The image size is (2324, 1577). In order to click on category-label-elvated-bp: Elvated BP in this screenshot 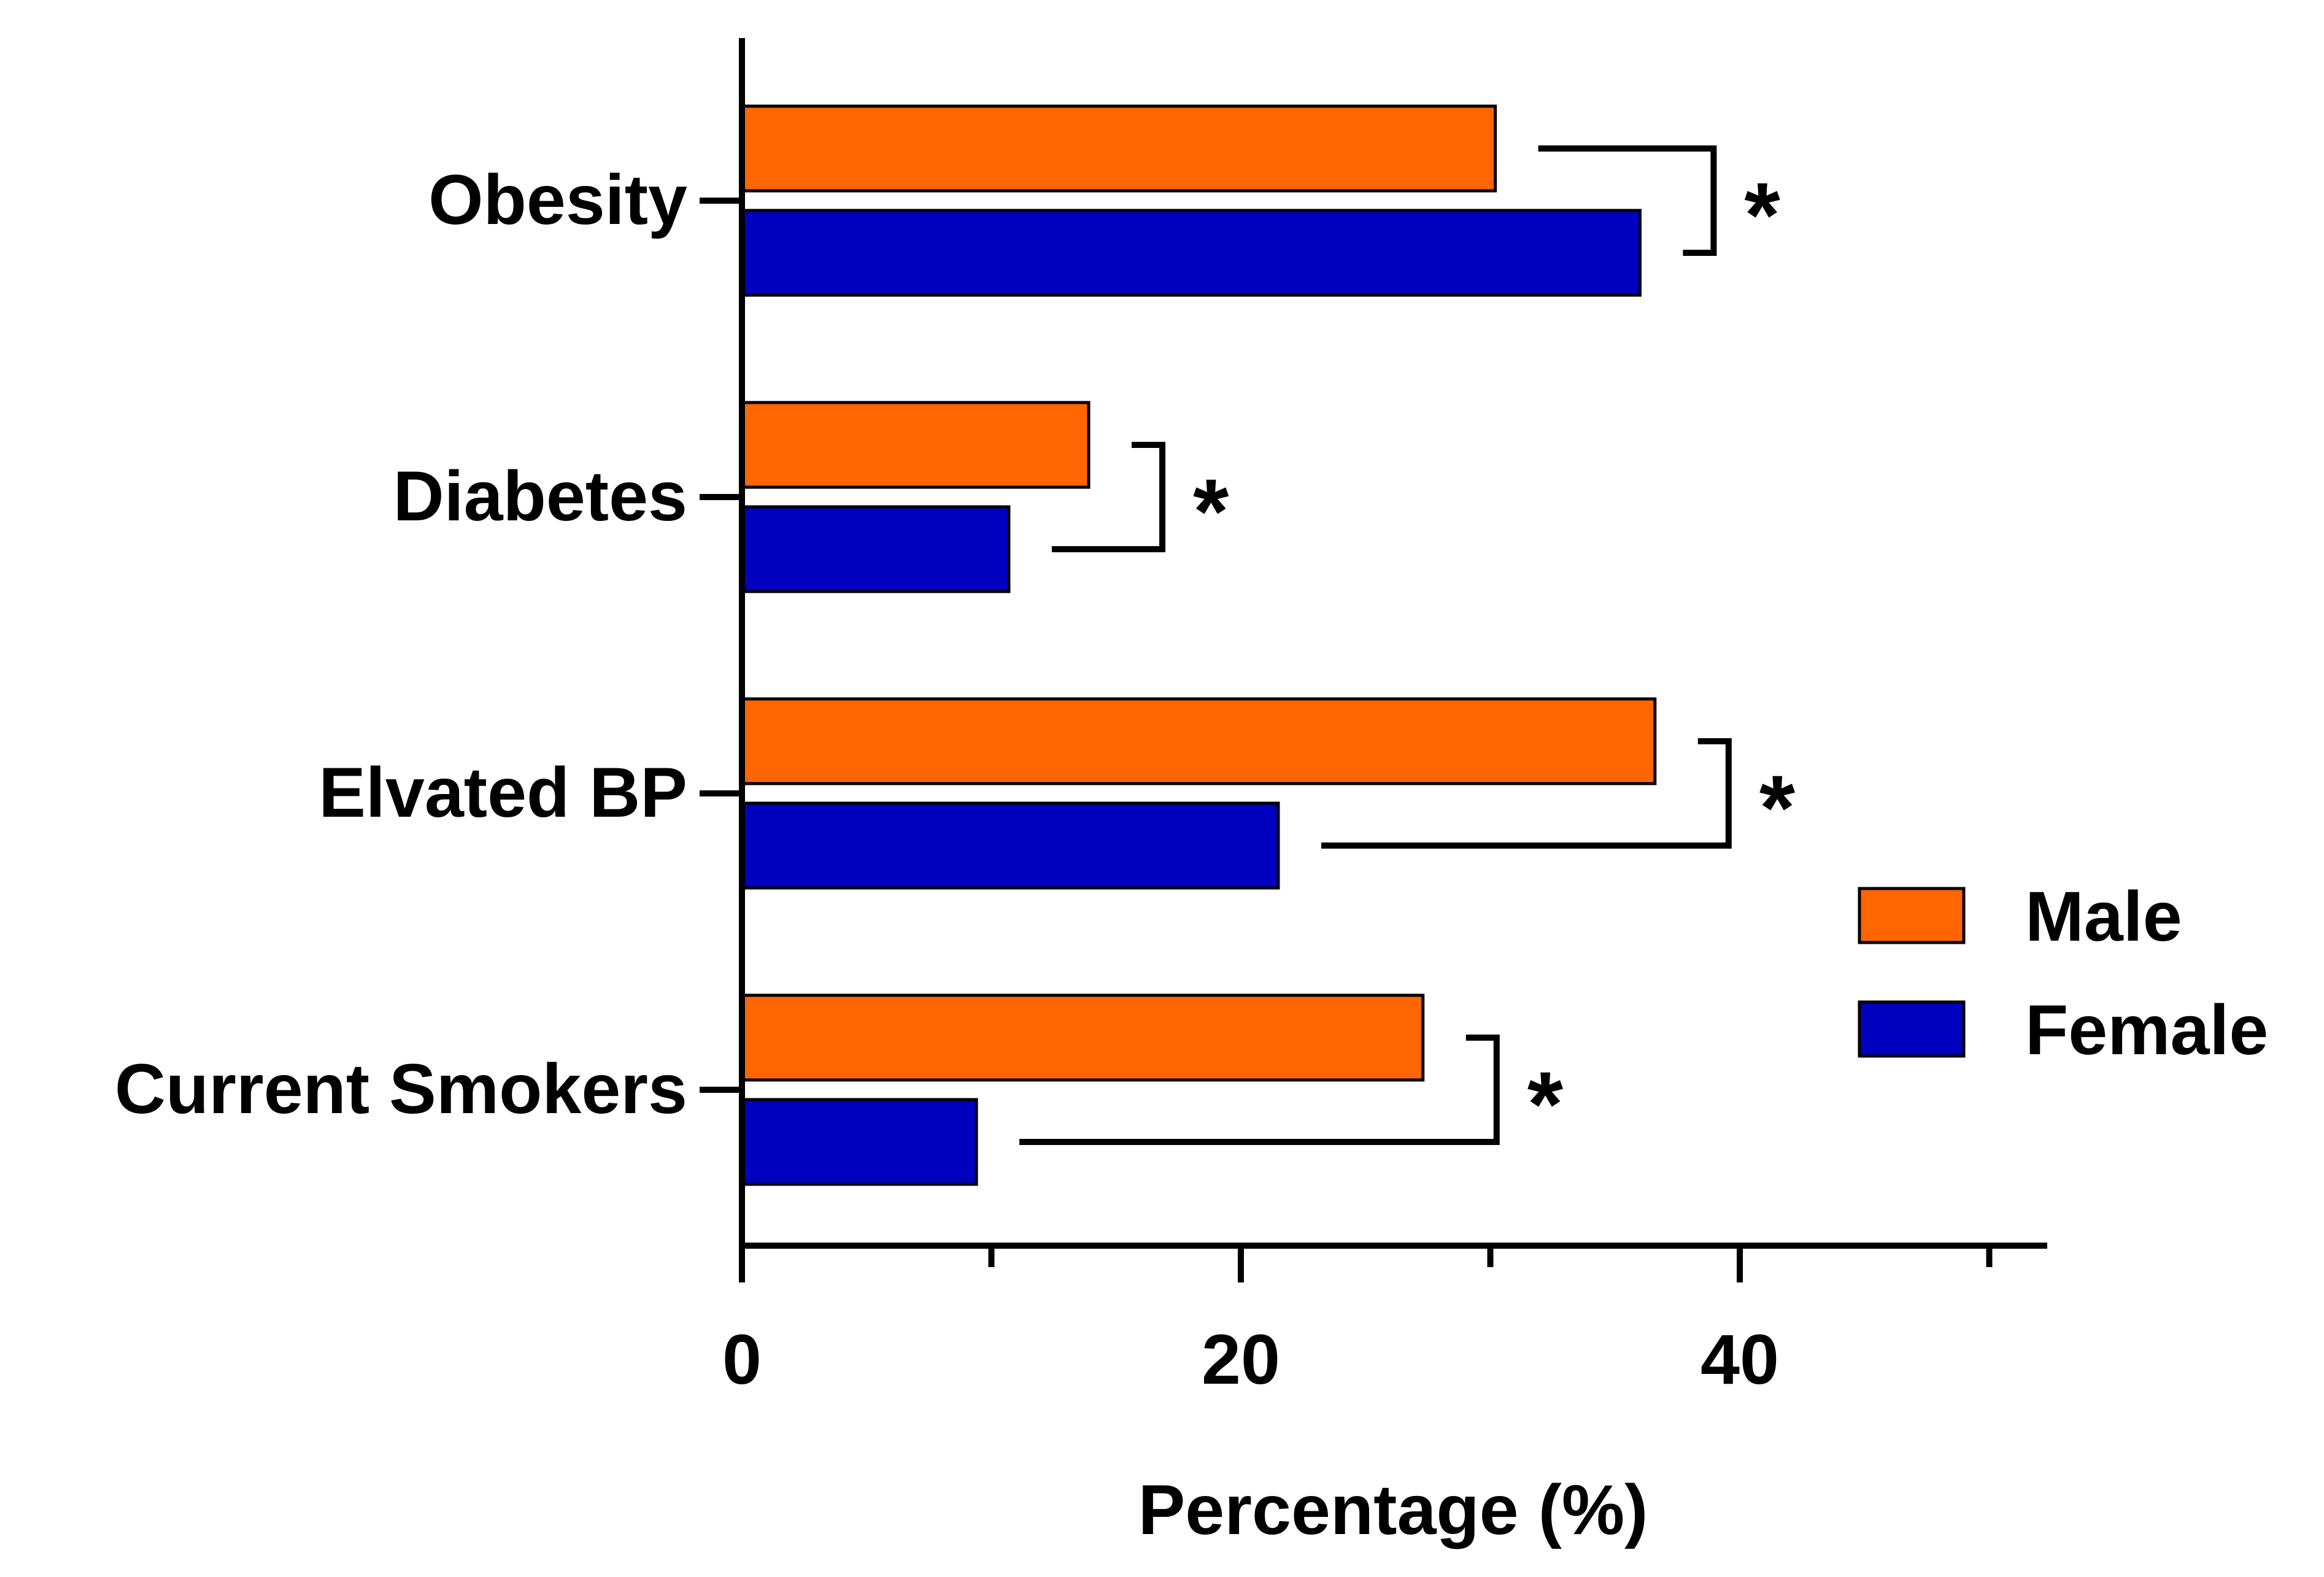, I will do `click(502, 793)`.